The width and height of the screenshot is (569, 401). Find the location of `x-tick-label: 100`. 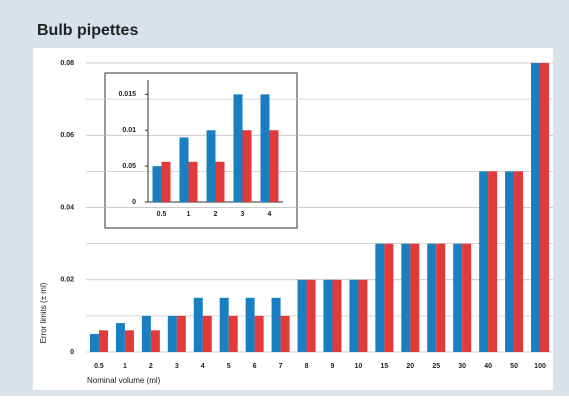

x-tick-label: 100 is located at coordinates (540, 366).